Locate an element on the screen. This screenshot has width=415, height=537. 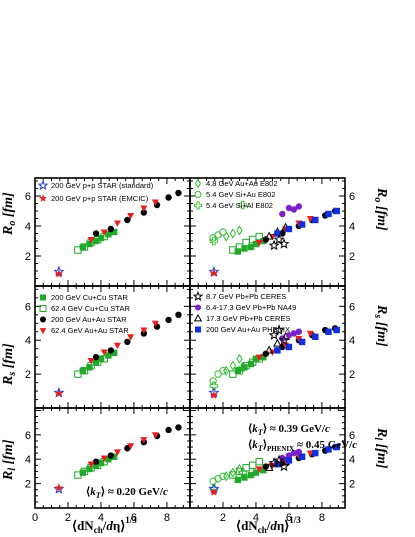
legend-right-mid-marker is located at coordinates (198, 307).